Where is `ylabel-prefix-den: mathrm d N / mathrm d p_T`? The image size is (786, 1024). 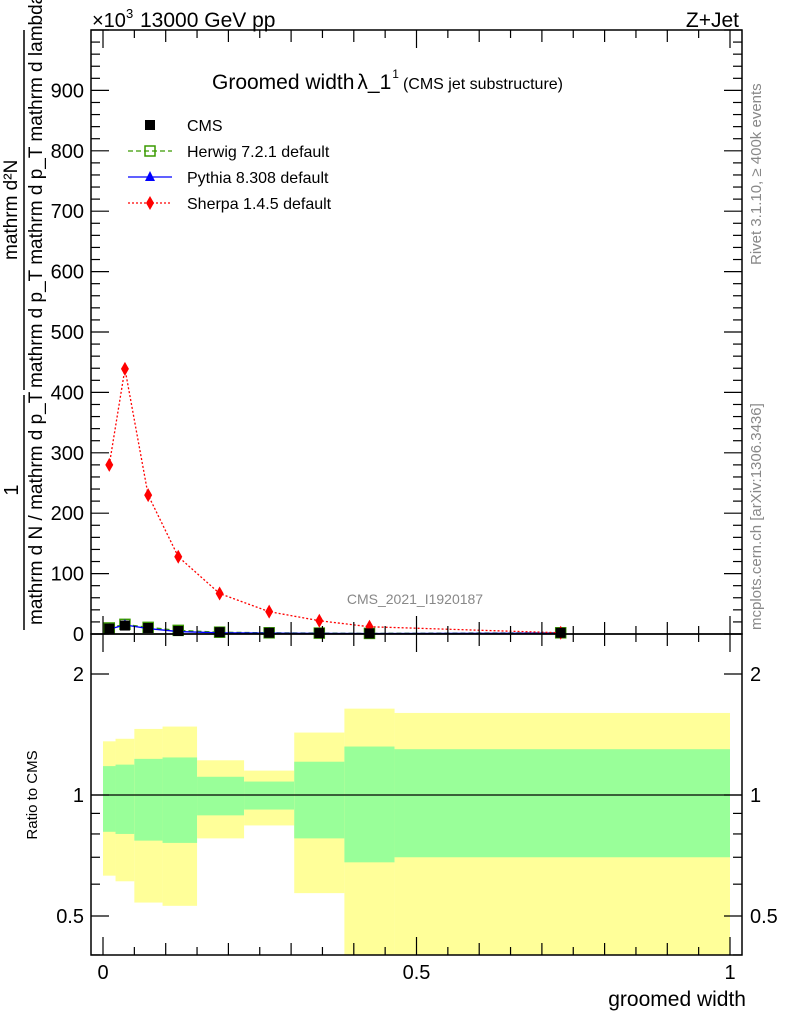 ylabel-prefix-den: mathrm d N / mathrm d p_T is located at coordinates (36, 508).